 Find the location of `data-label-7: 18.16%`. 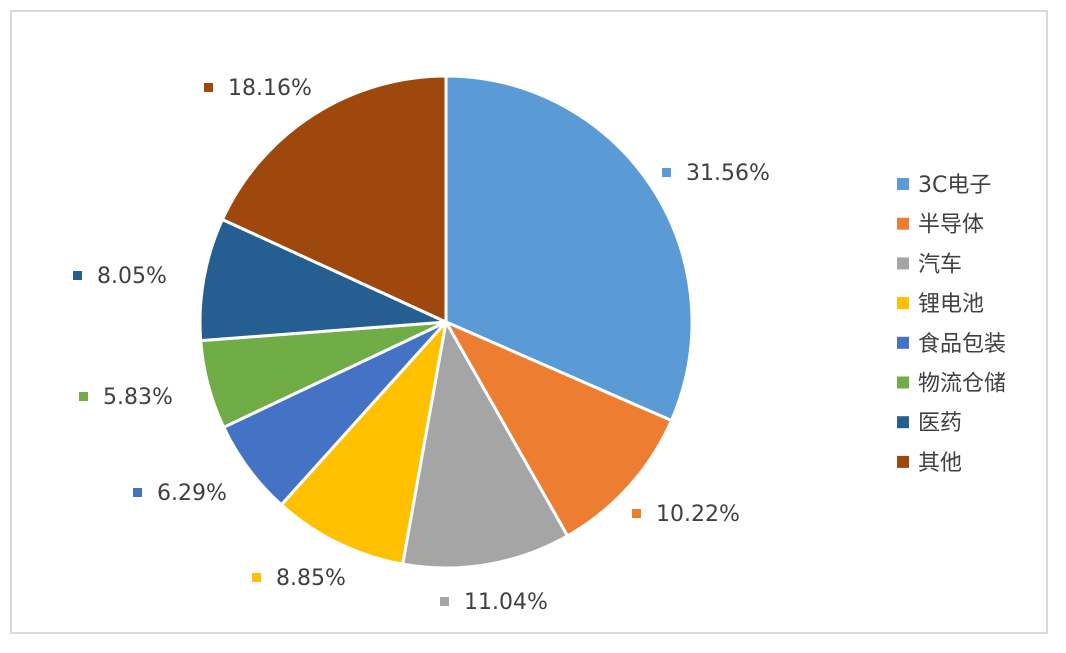

data-label-7: 18.16% is located at coordinates (270, 88).